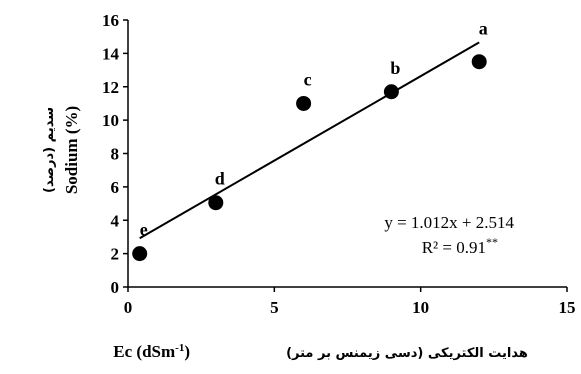 The width and height of the screenshot is (581, 374). I want to click on point-label: e, so click(144, 230).